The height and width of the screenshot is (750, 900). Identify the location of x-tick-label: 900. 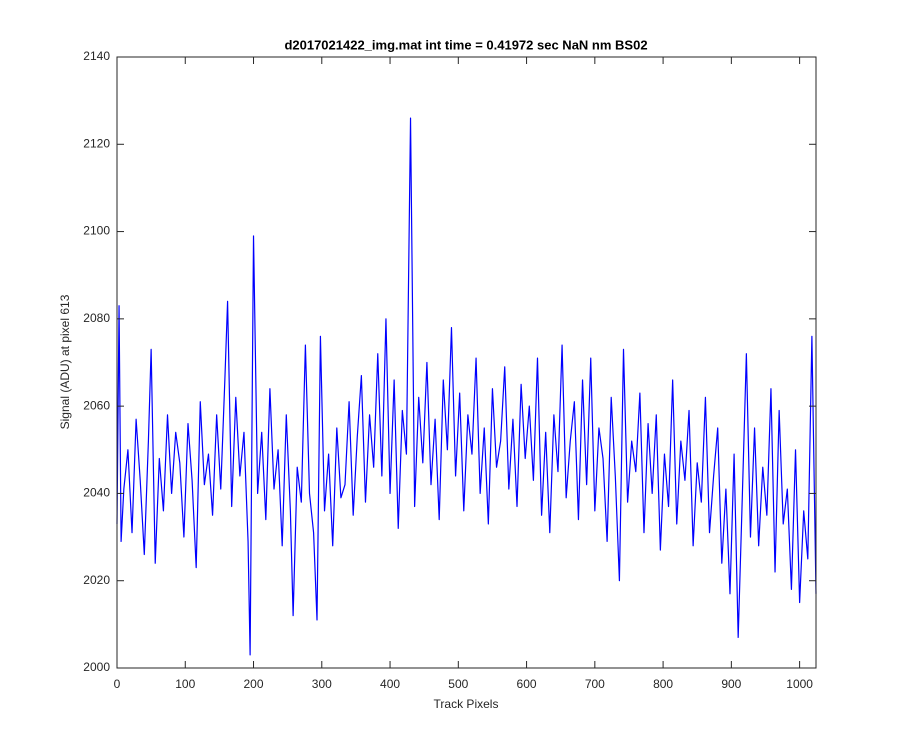
(731, 684).